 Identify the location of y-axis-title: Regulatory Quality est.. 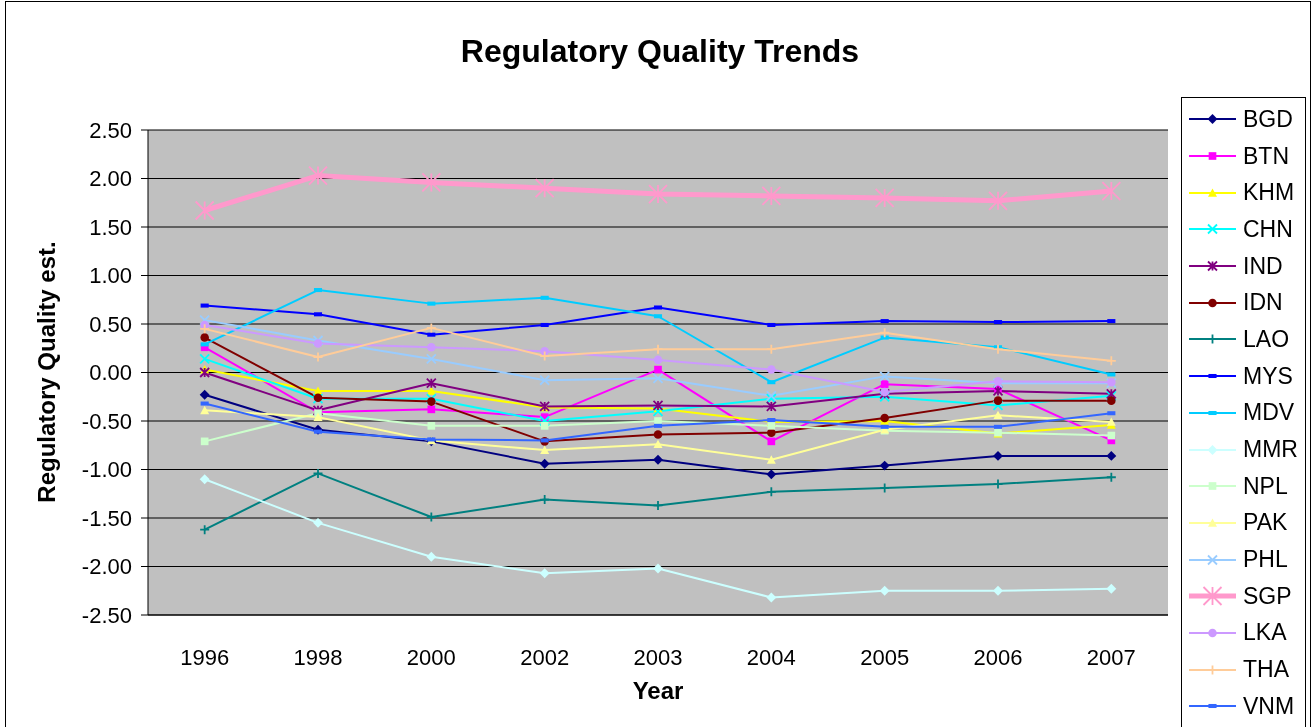
(46, 372).